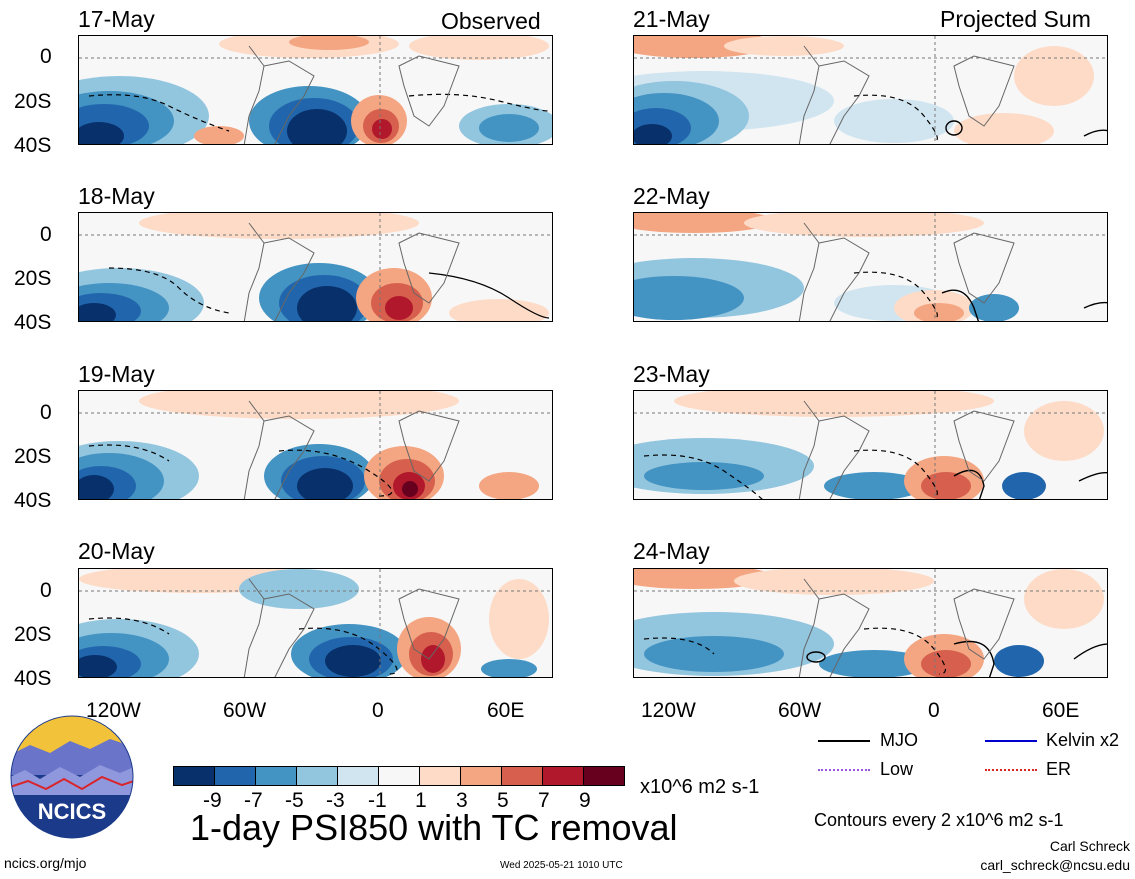  I want to click on colorbar-tick: -7, so click(253, 800).